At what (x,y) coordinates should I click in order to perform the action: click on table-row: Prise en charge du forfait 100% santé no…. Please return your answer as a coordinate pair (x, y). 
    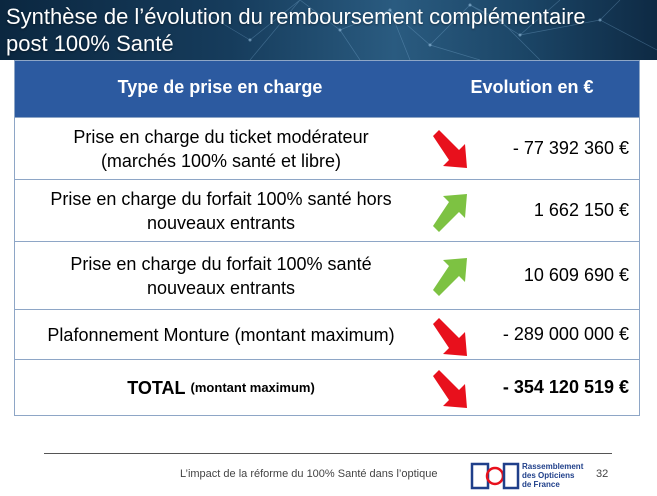
    Looking at the image, I should click on (327, 275).